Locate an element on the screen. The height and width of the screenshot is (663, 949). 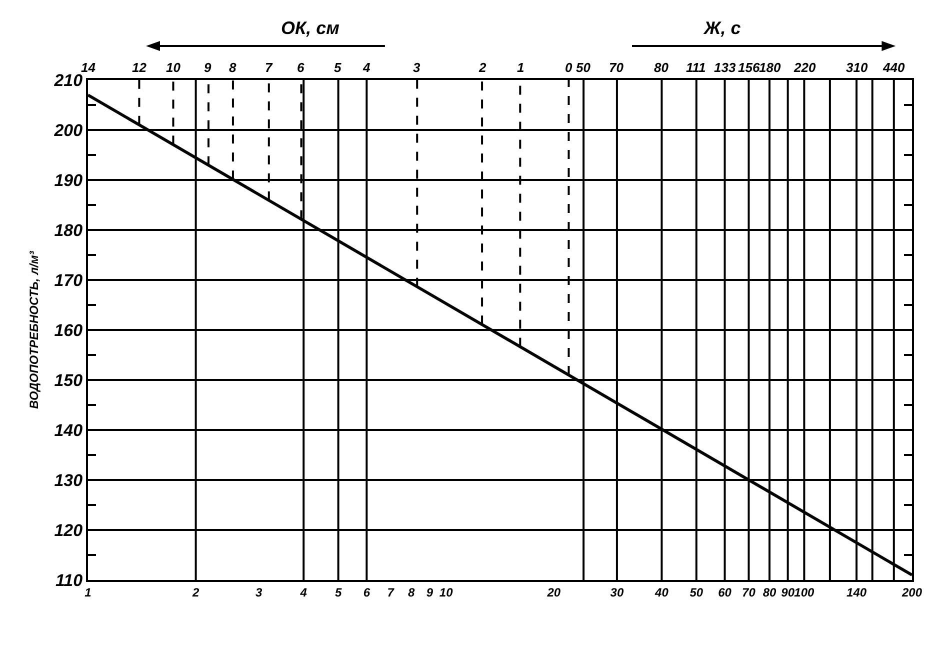
text: ОК, см is located at coordinates (310, 28).